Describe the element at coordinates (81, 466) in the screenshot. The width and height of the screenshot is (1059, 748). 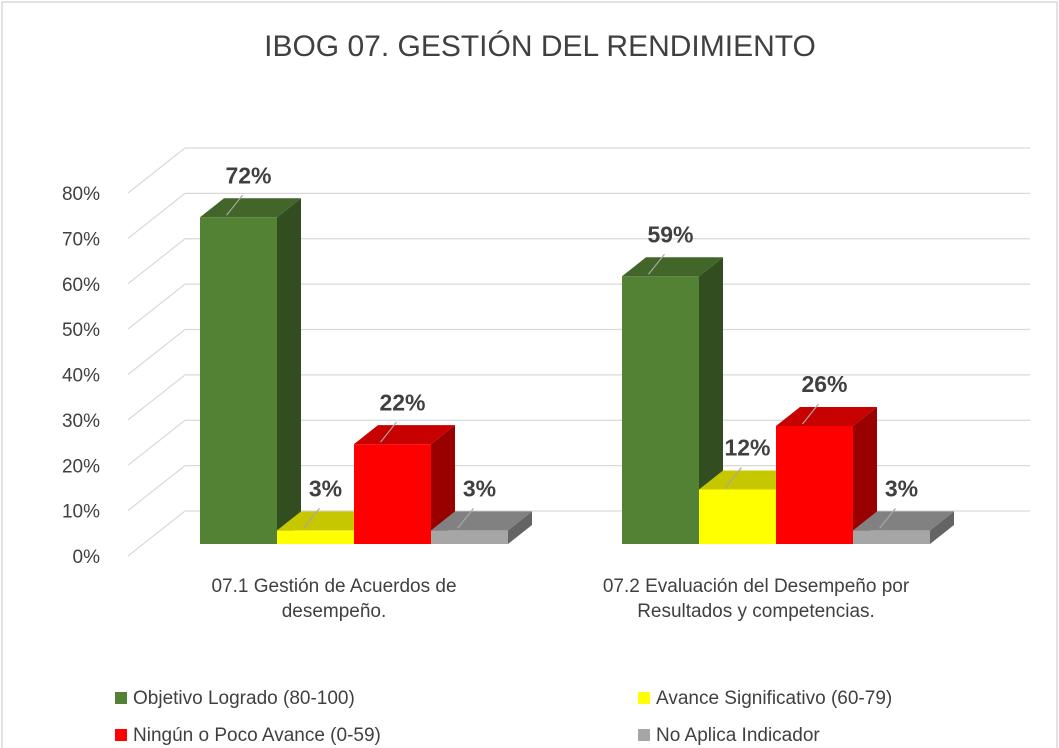
I see `y-tick-label: 20%` at that location.